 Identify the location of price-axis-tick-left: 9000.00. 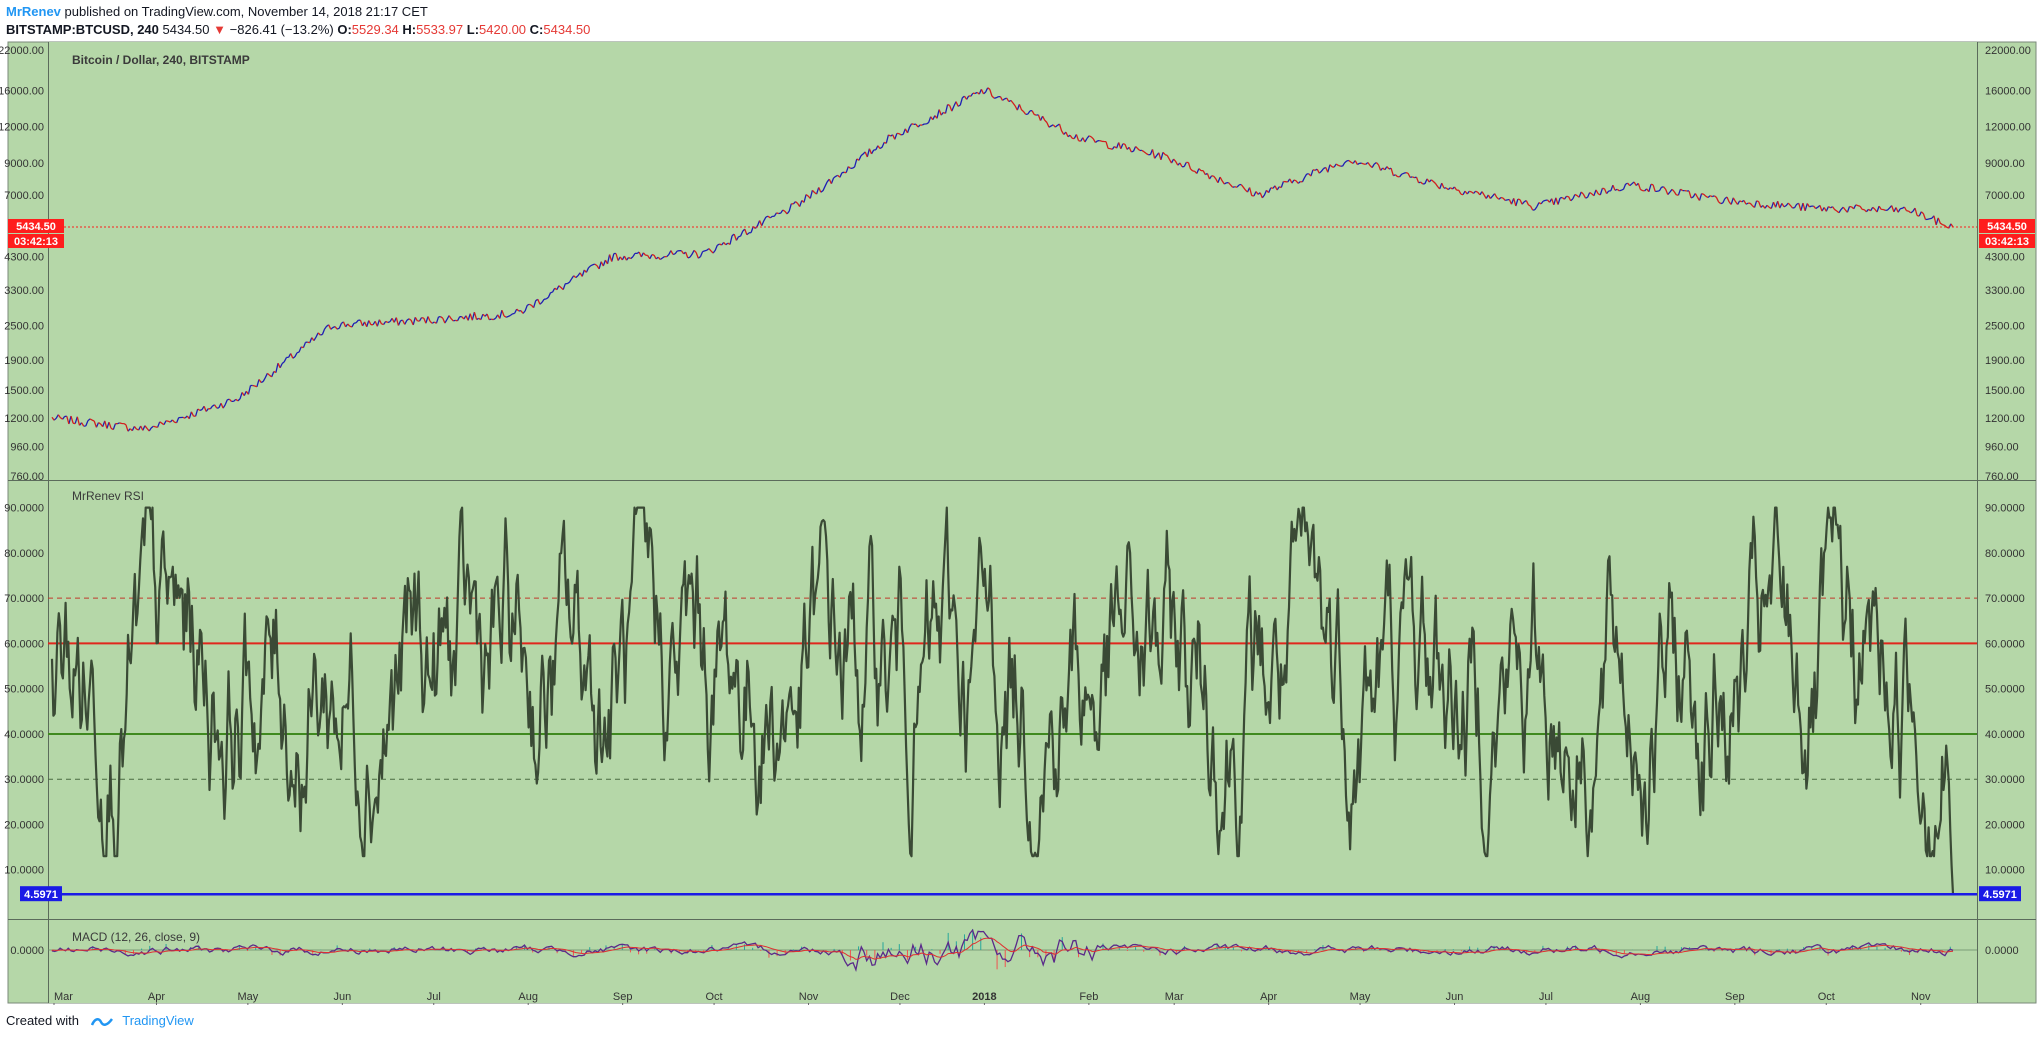
(24, 164).